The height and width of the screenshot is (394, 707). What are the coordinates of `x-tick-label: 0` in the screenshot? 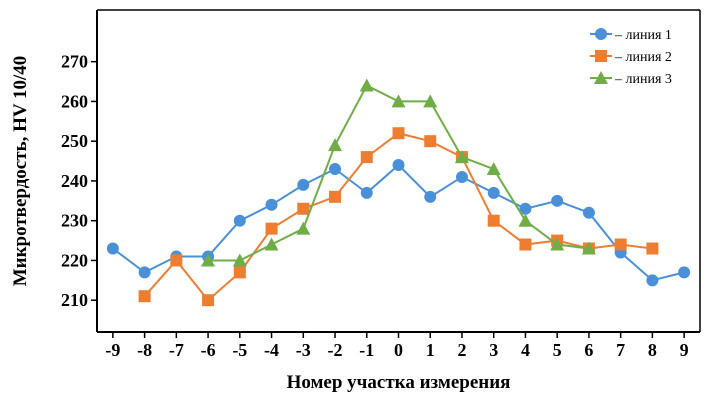 It's located at (398, 350).